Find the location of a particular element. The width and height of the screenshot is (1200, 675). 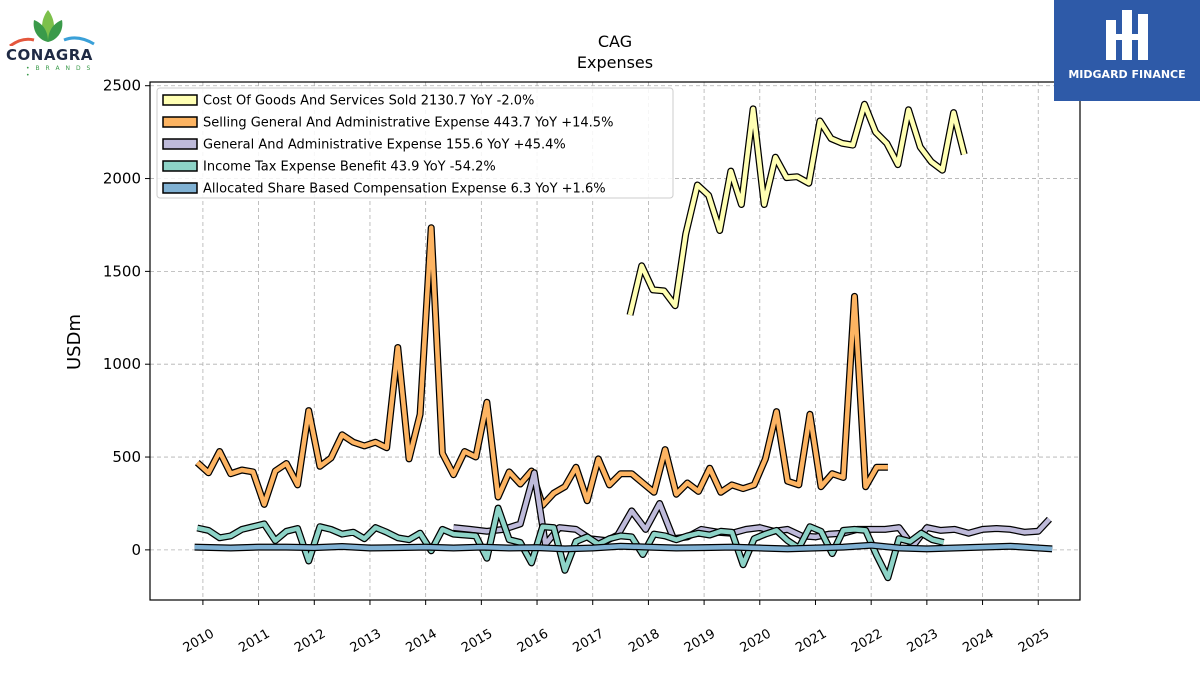

conagra-logo: CONAGRA • B R A N D S • is located at coordinates (52, 42).